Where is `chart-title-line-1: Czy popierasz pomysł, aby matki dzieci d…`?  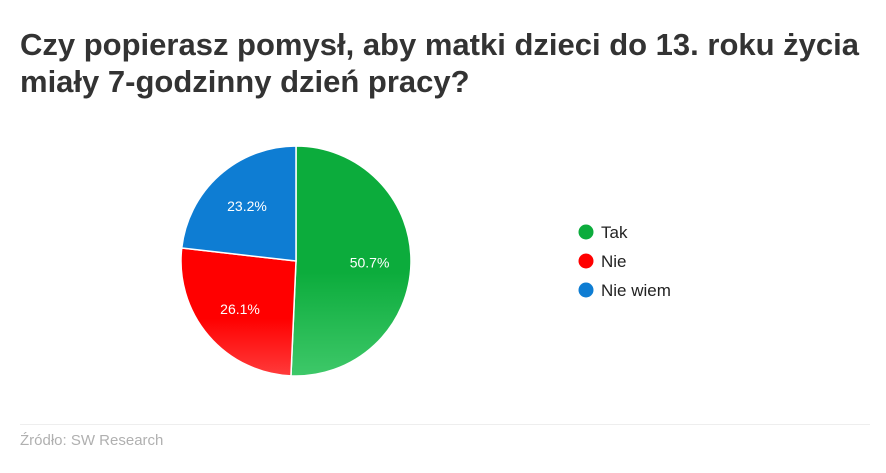 chart-title-line-1: Czy popierasz pomysł, aby matki dzieci d… is located at coordinates (440, 44).